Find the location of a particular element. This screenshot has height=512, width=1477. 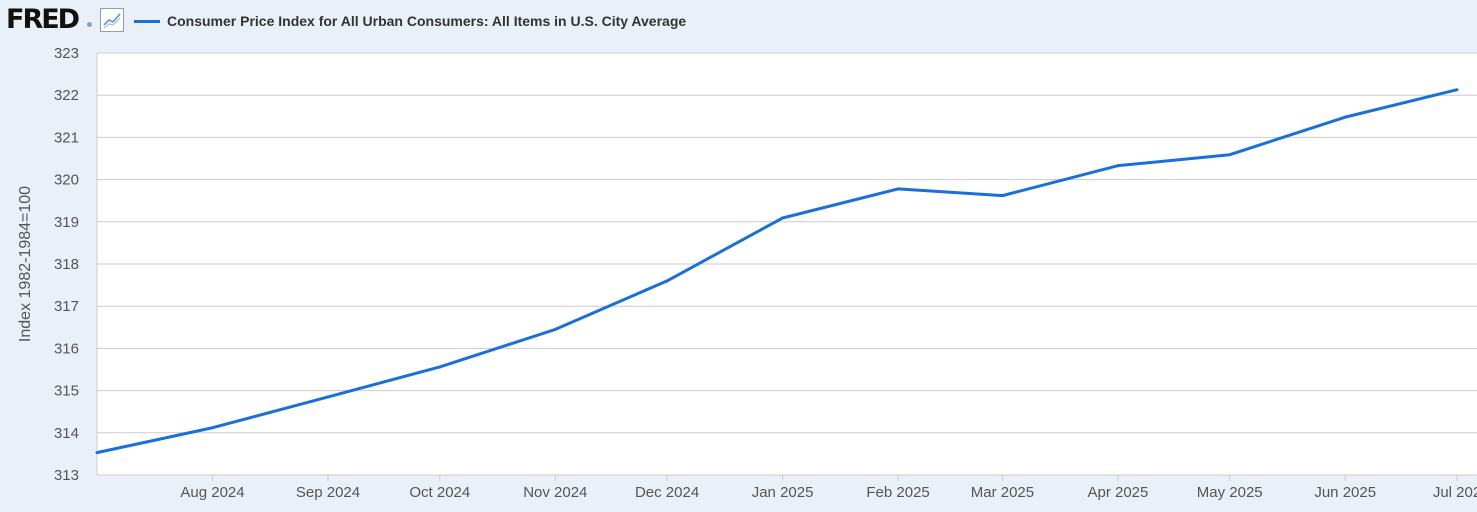

y-tick-label: 320 is located at coordinates (66, 180).